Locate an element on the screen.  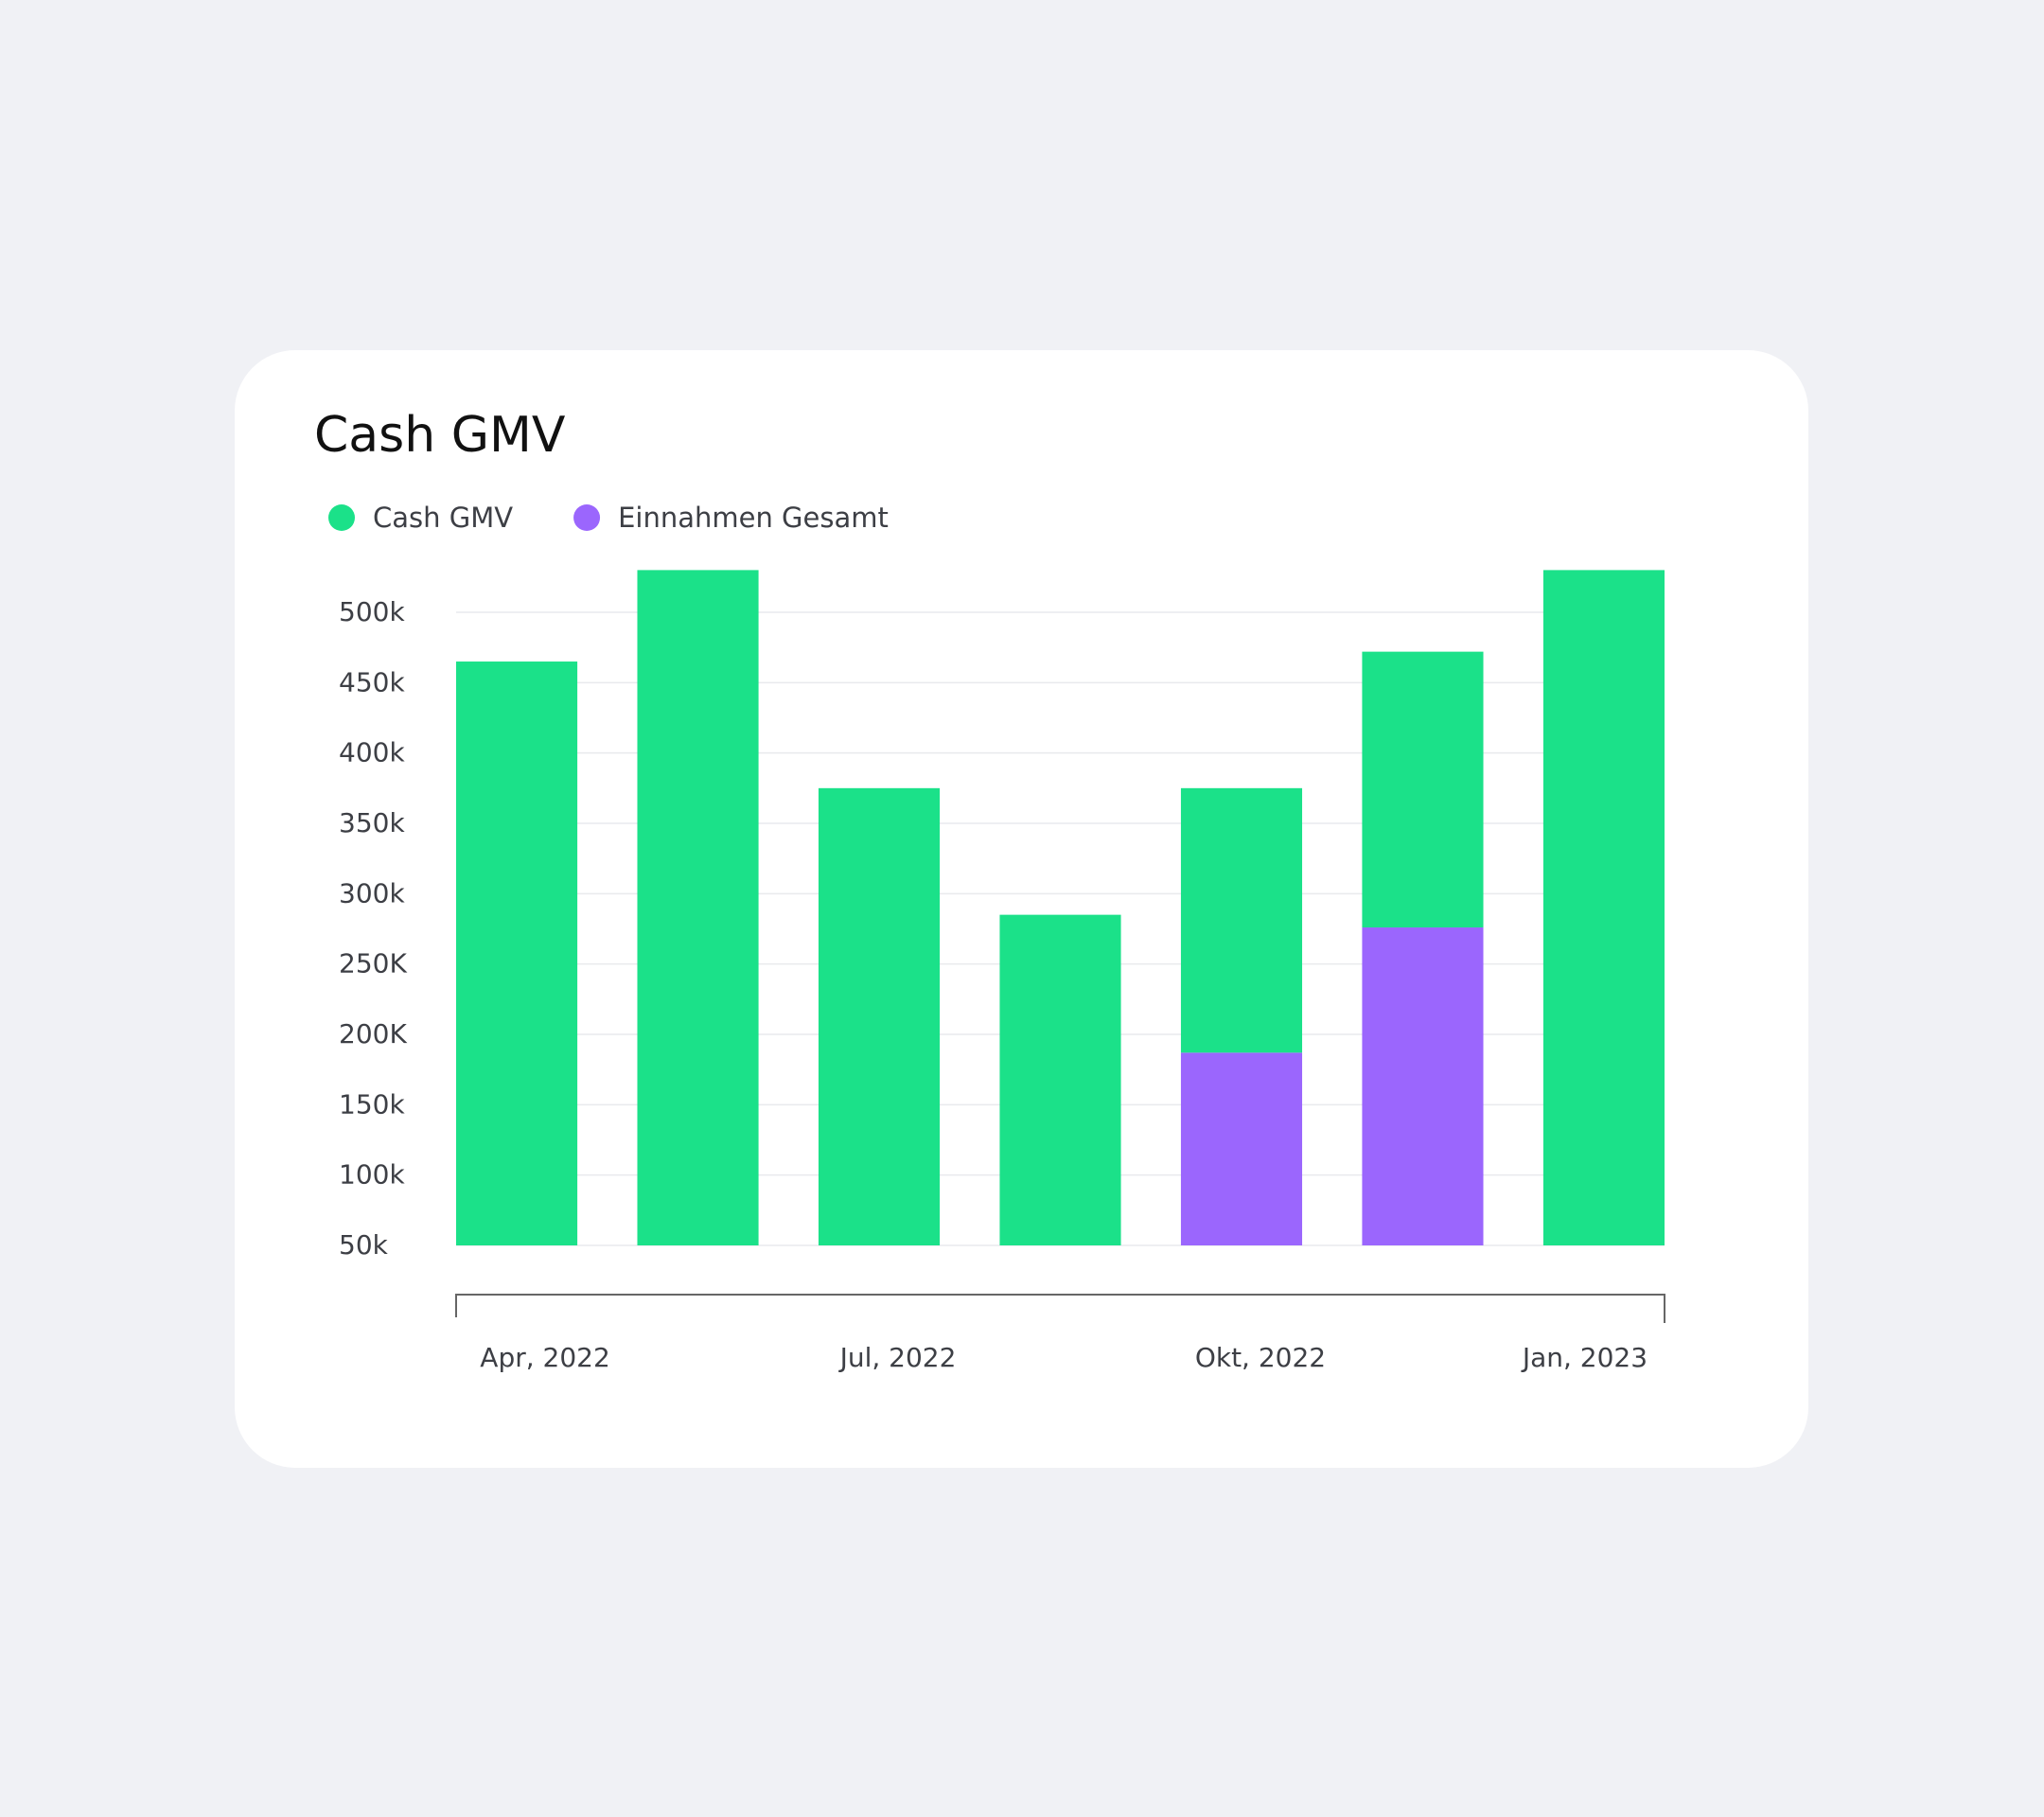
y-tick-label: 50k is located at coordinates (364, 1245).